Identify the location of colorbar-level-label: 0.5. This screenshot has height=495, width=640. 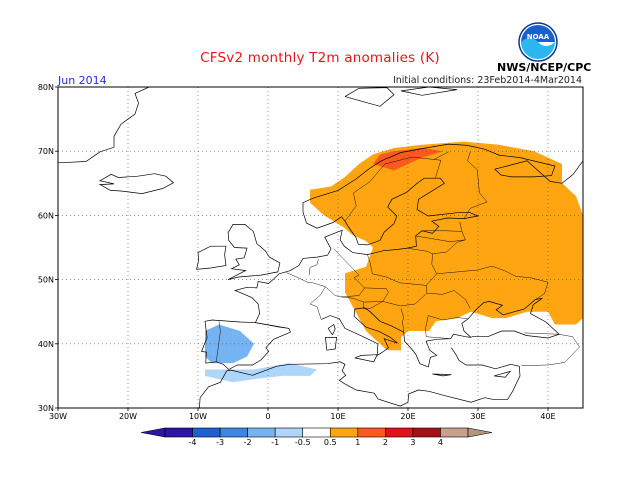
(330, 442).